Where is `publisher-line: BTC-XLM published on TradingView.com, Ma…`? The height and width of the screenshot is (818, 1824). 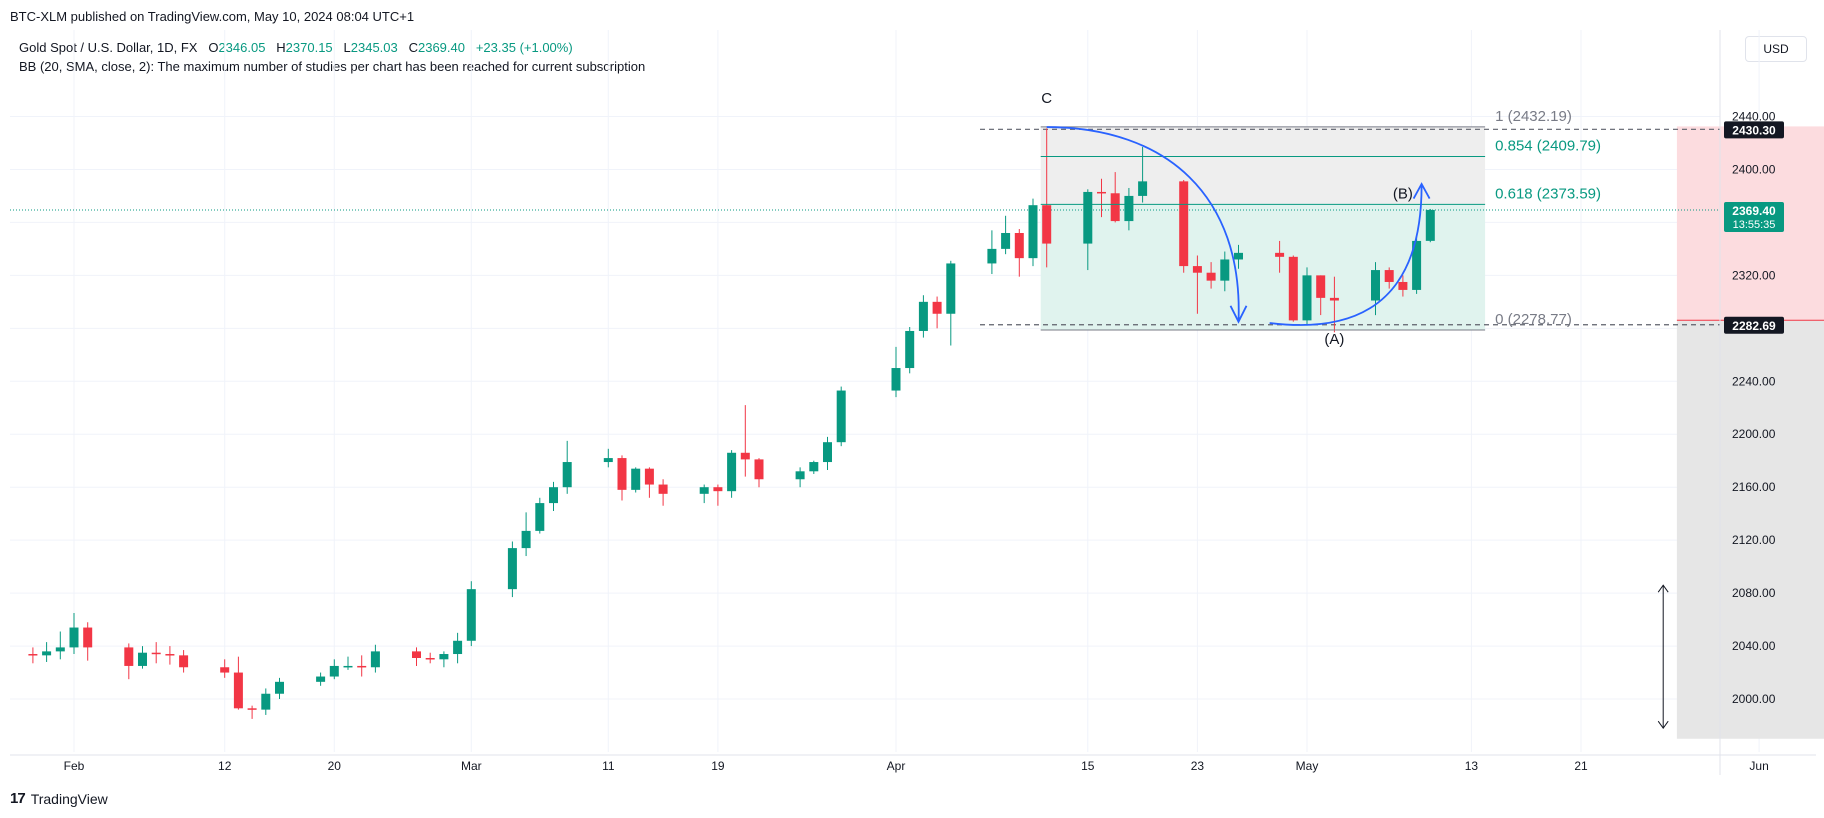 publisher-line: BTC-XLM published on TradingView.com, Ma… is located at coordinates (212, 16).